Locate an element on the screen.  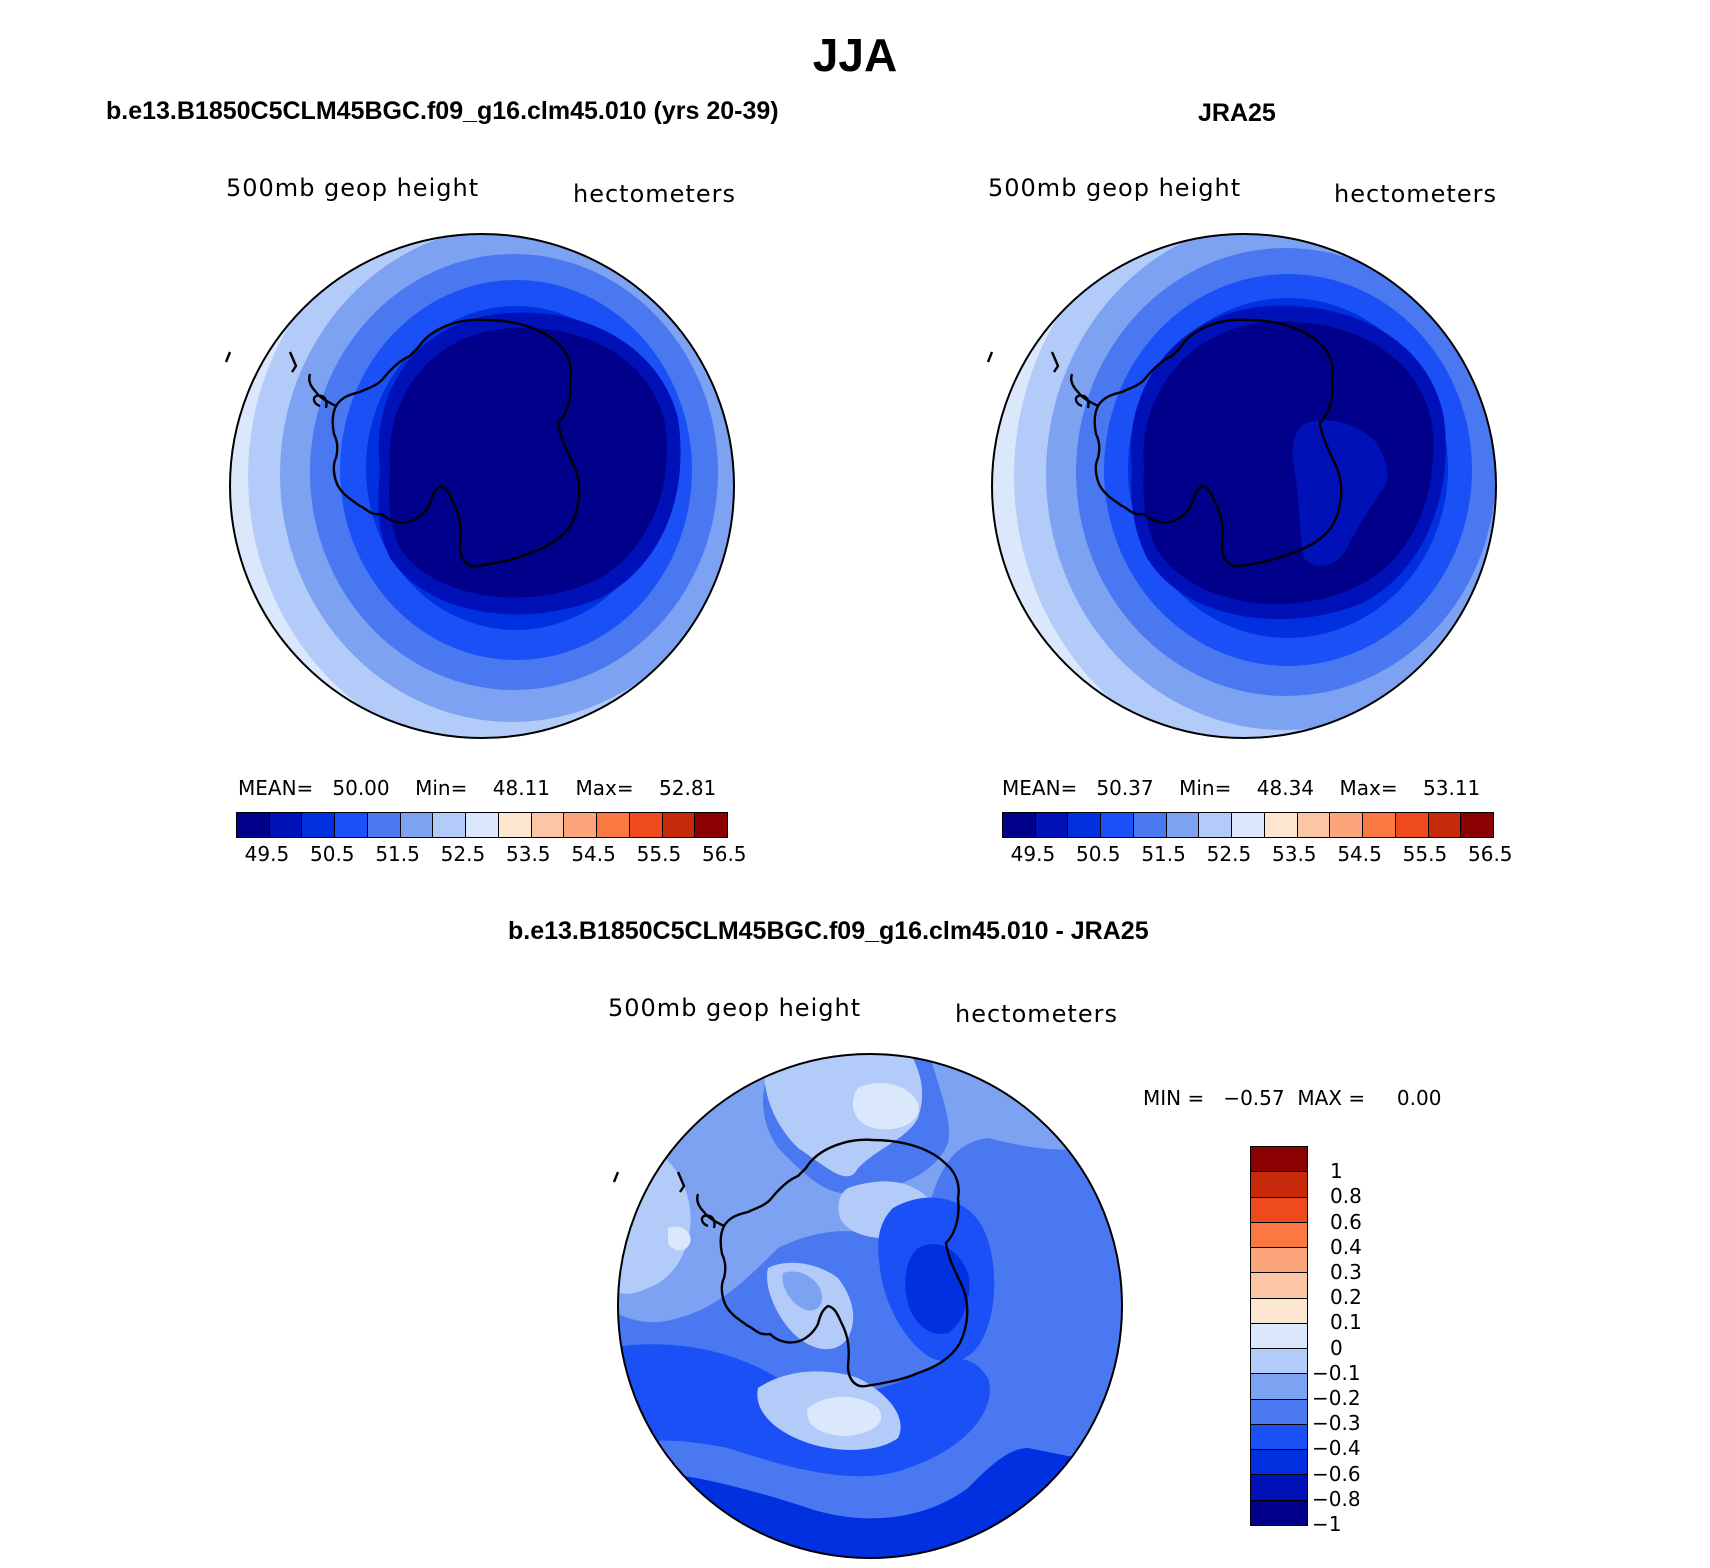
difference-stats: MIN = −0.57 MAX = 0.00 is located at coordinates (1292, 1098).